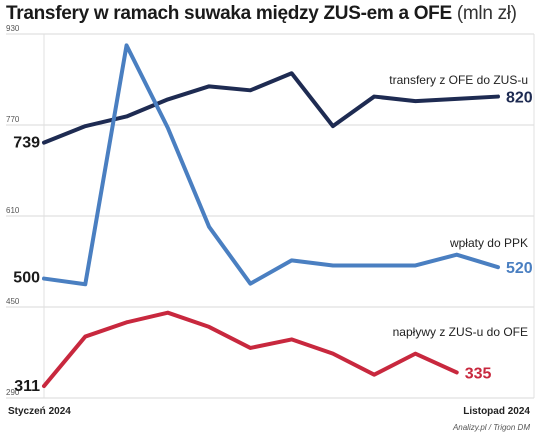 This screenshot has width=536, height=440. What do you see at coordinates (13, 392) in the screenshot?
I see `y-tick-label: 290` at bounding box center [13, 392].